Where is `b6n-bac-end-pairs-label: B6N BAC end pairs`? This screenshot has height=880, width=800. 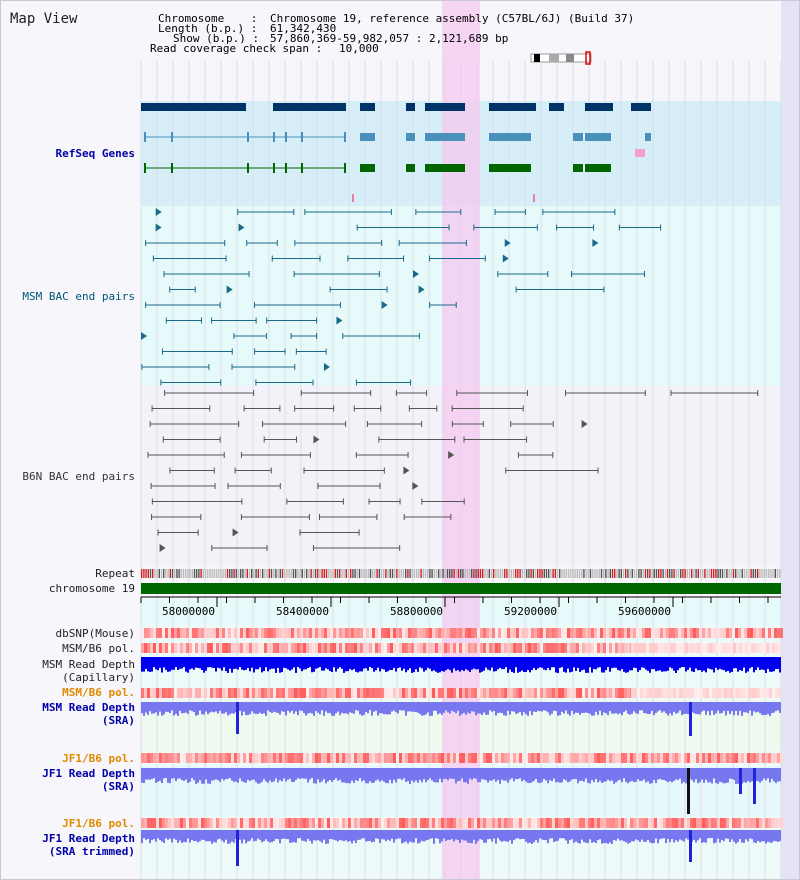 b6n-bac-end-pairs-label: B6N BAC end pairs is located at coordinates (78, 476).